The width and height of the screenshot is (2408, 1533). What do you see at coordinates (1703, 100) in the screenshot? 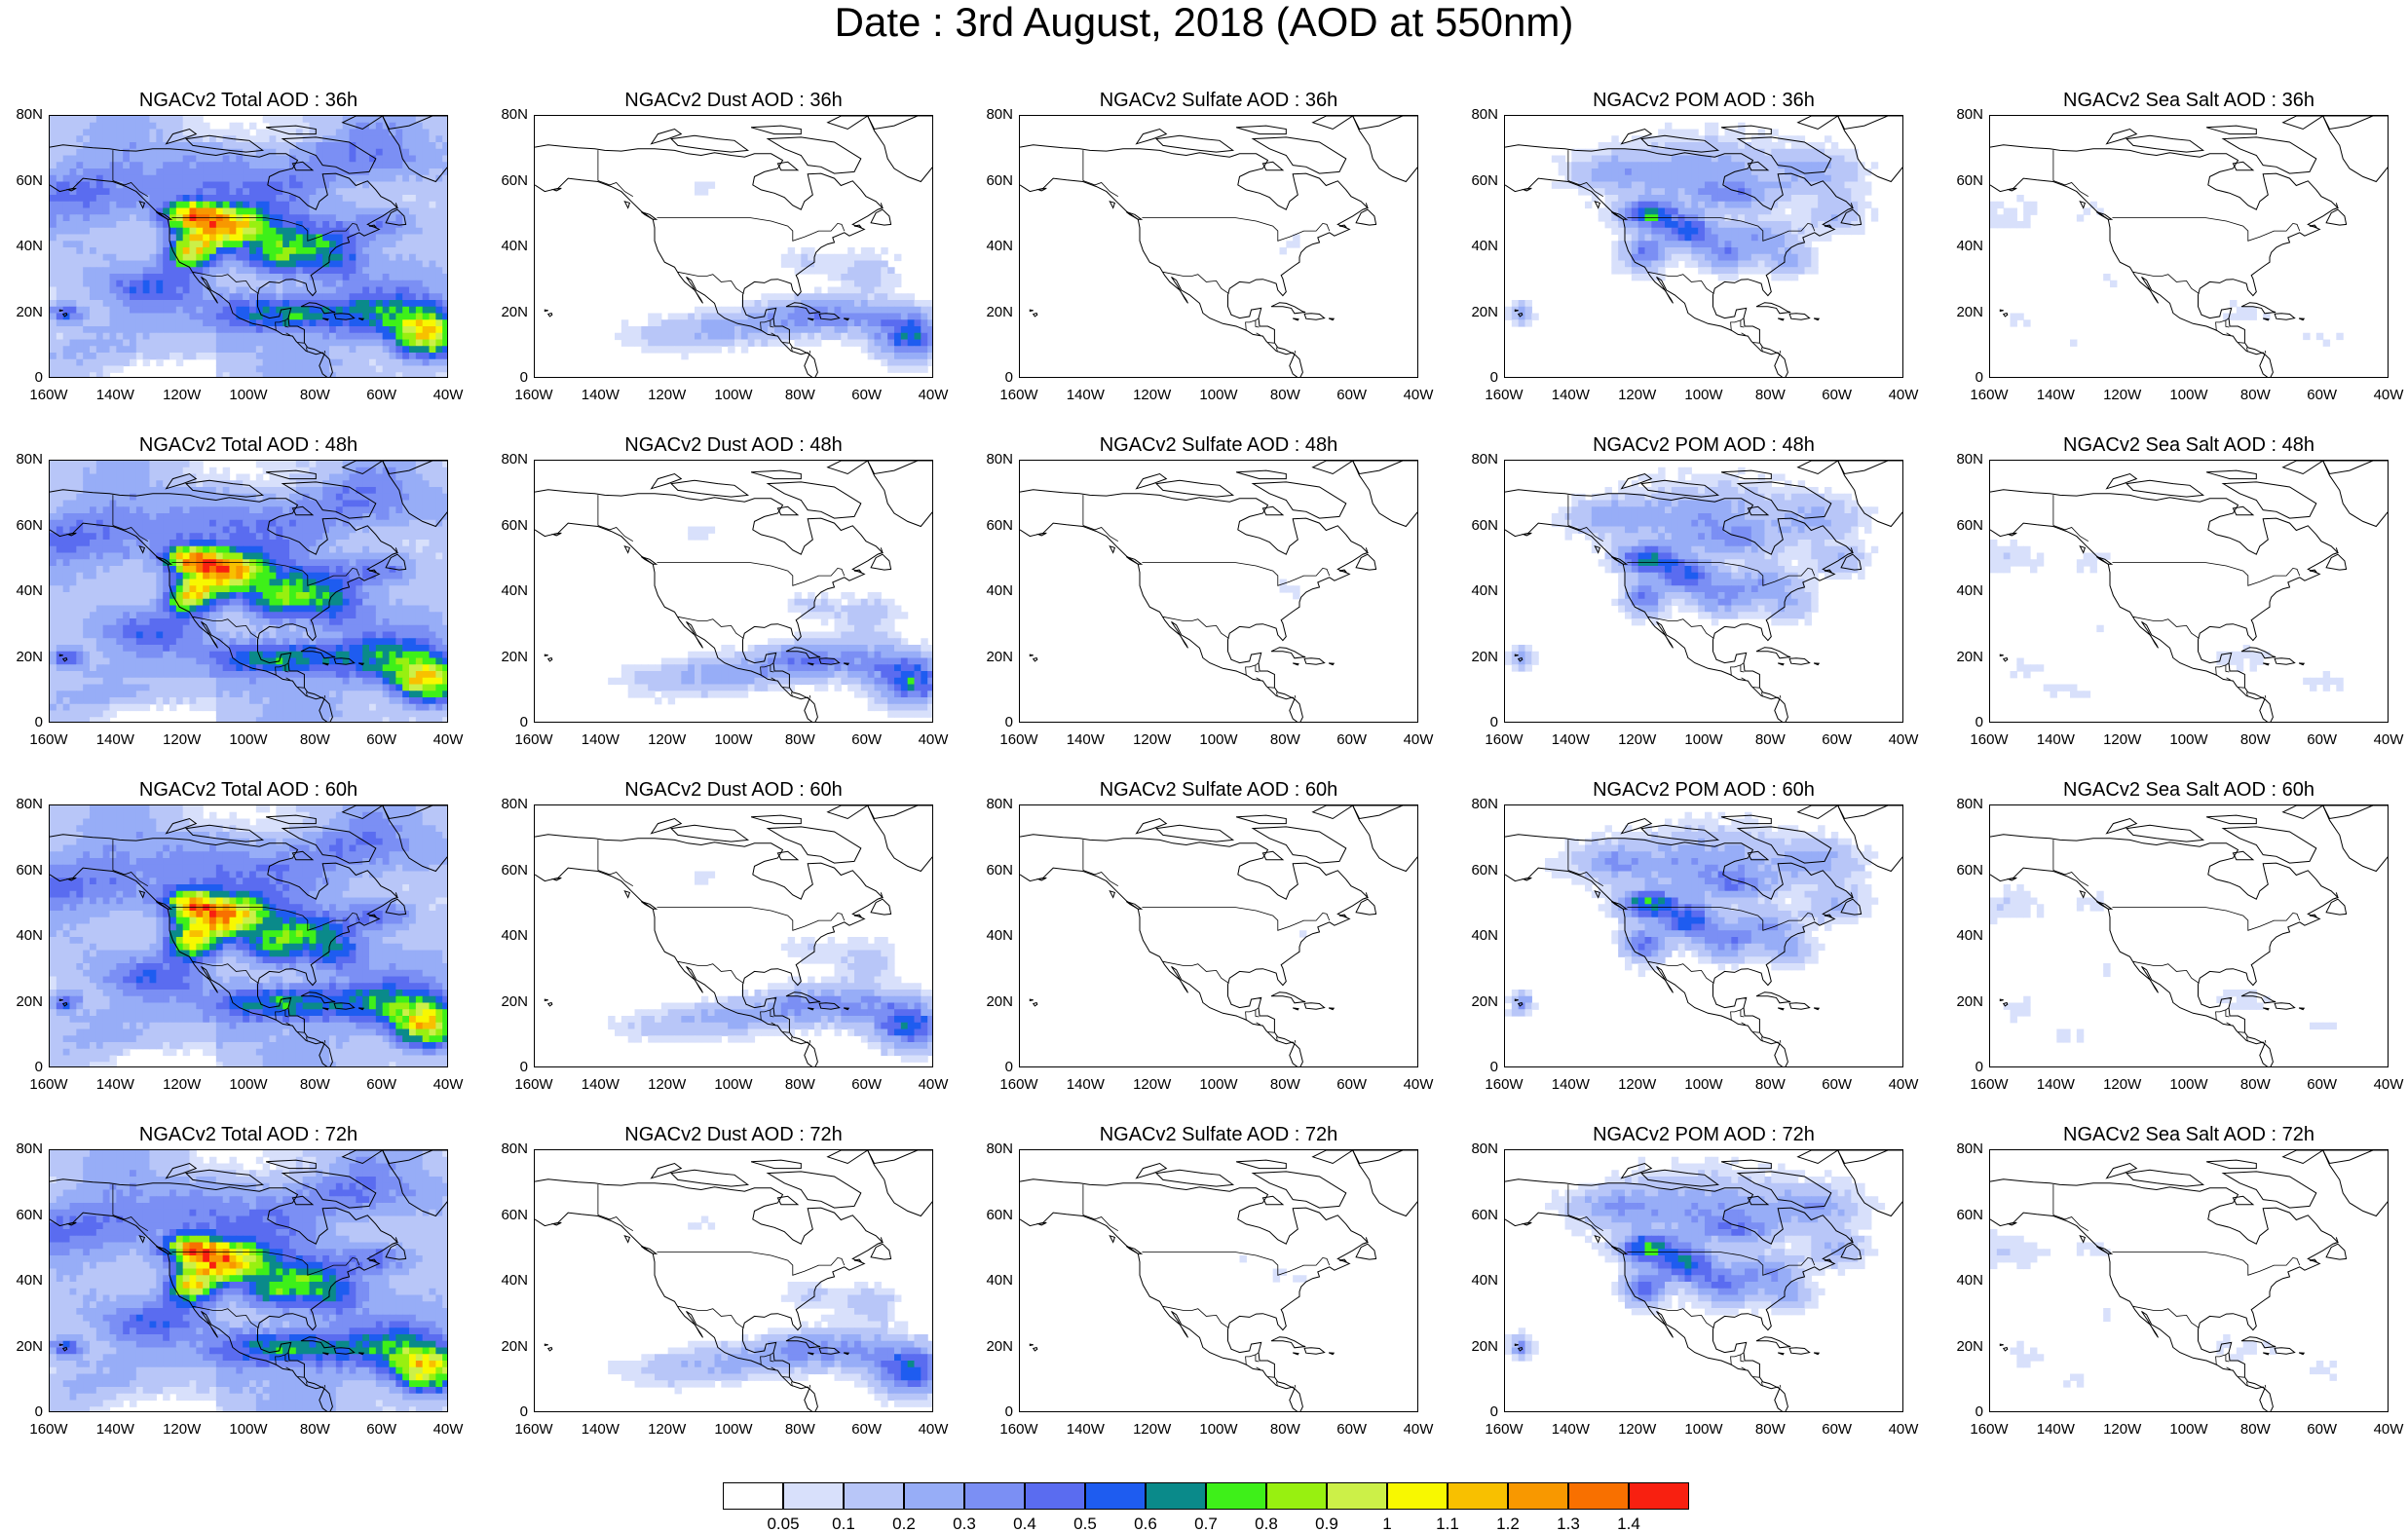
I see `panel-title: NGACv2 POM AOD : 36h` at bounding box center [1703, 100].